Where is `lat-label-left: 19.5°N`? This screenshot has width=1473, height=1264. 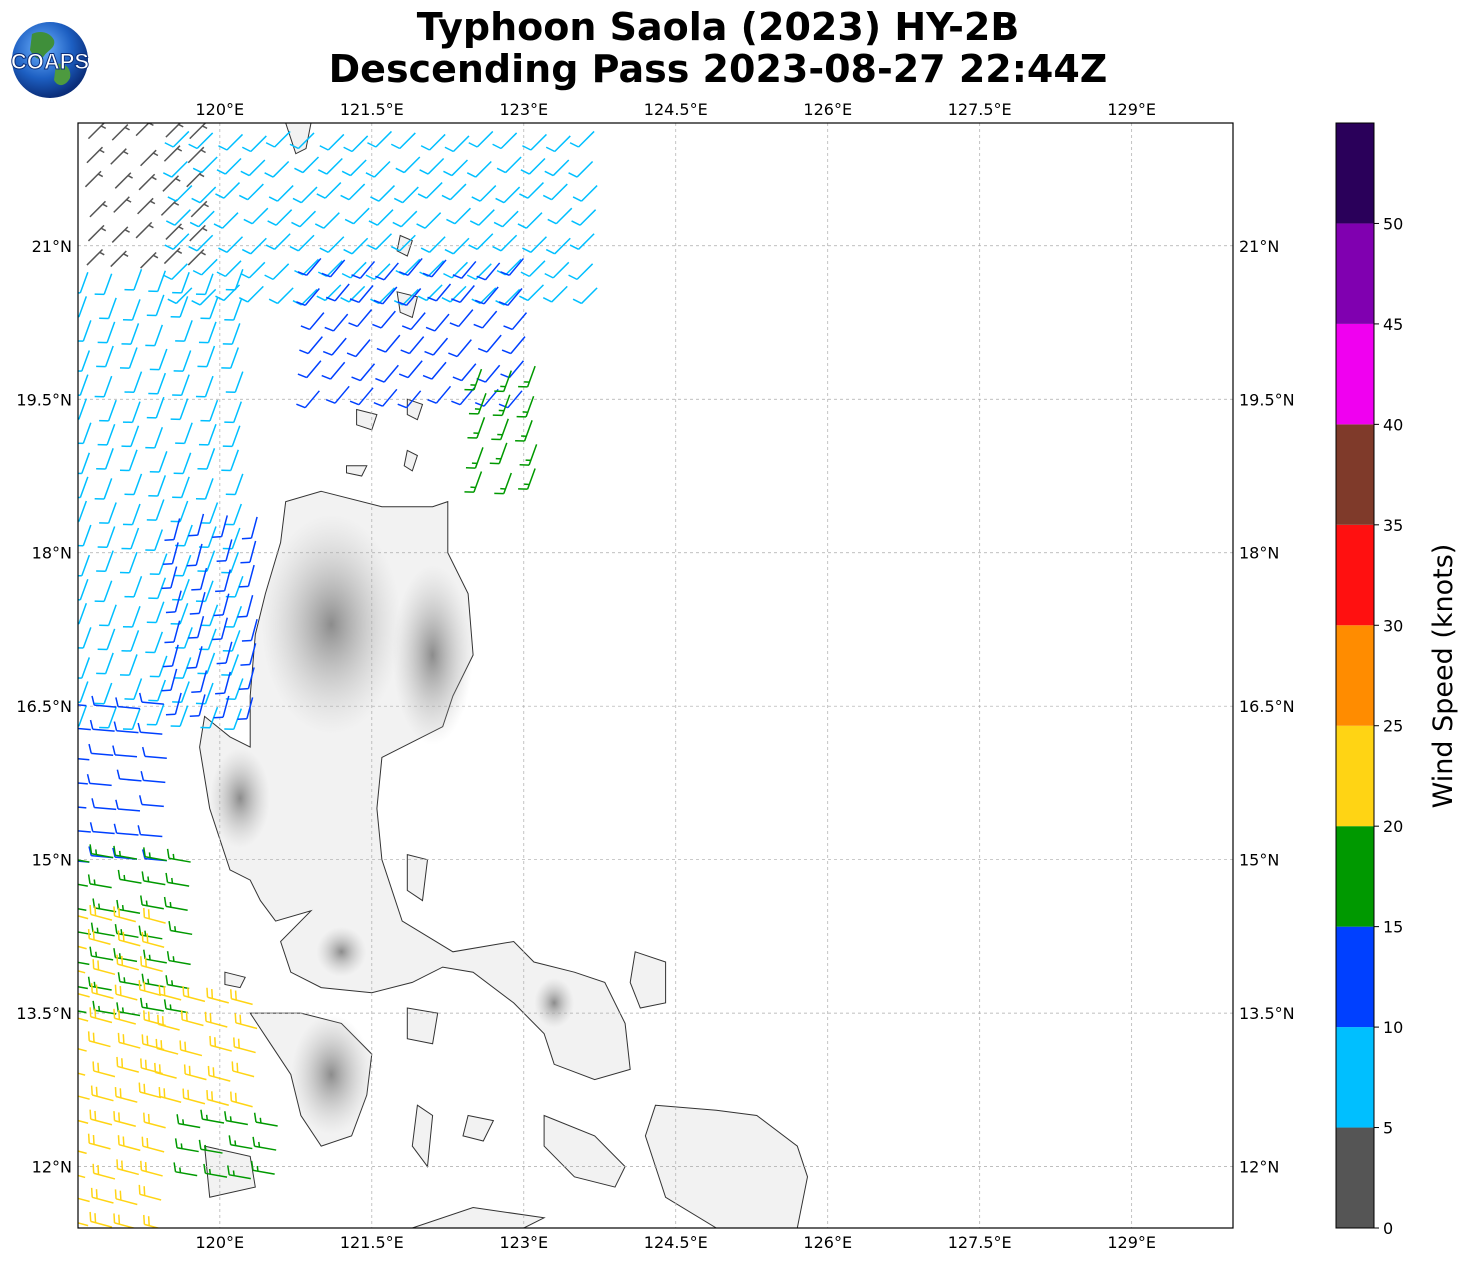 lat-label-left: 19.5°N is located at coordinates (44, 399).